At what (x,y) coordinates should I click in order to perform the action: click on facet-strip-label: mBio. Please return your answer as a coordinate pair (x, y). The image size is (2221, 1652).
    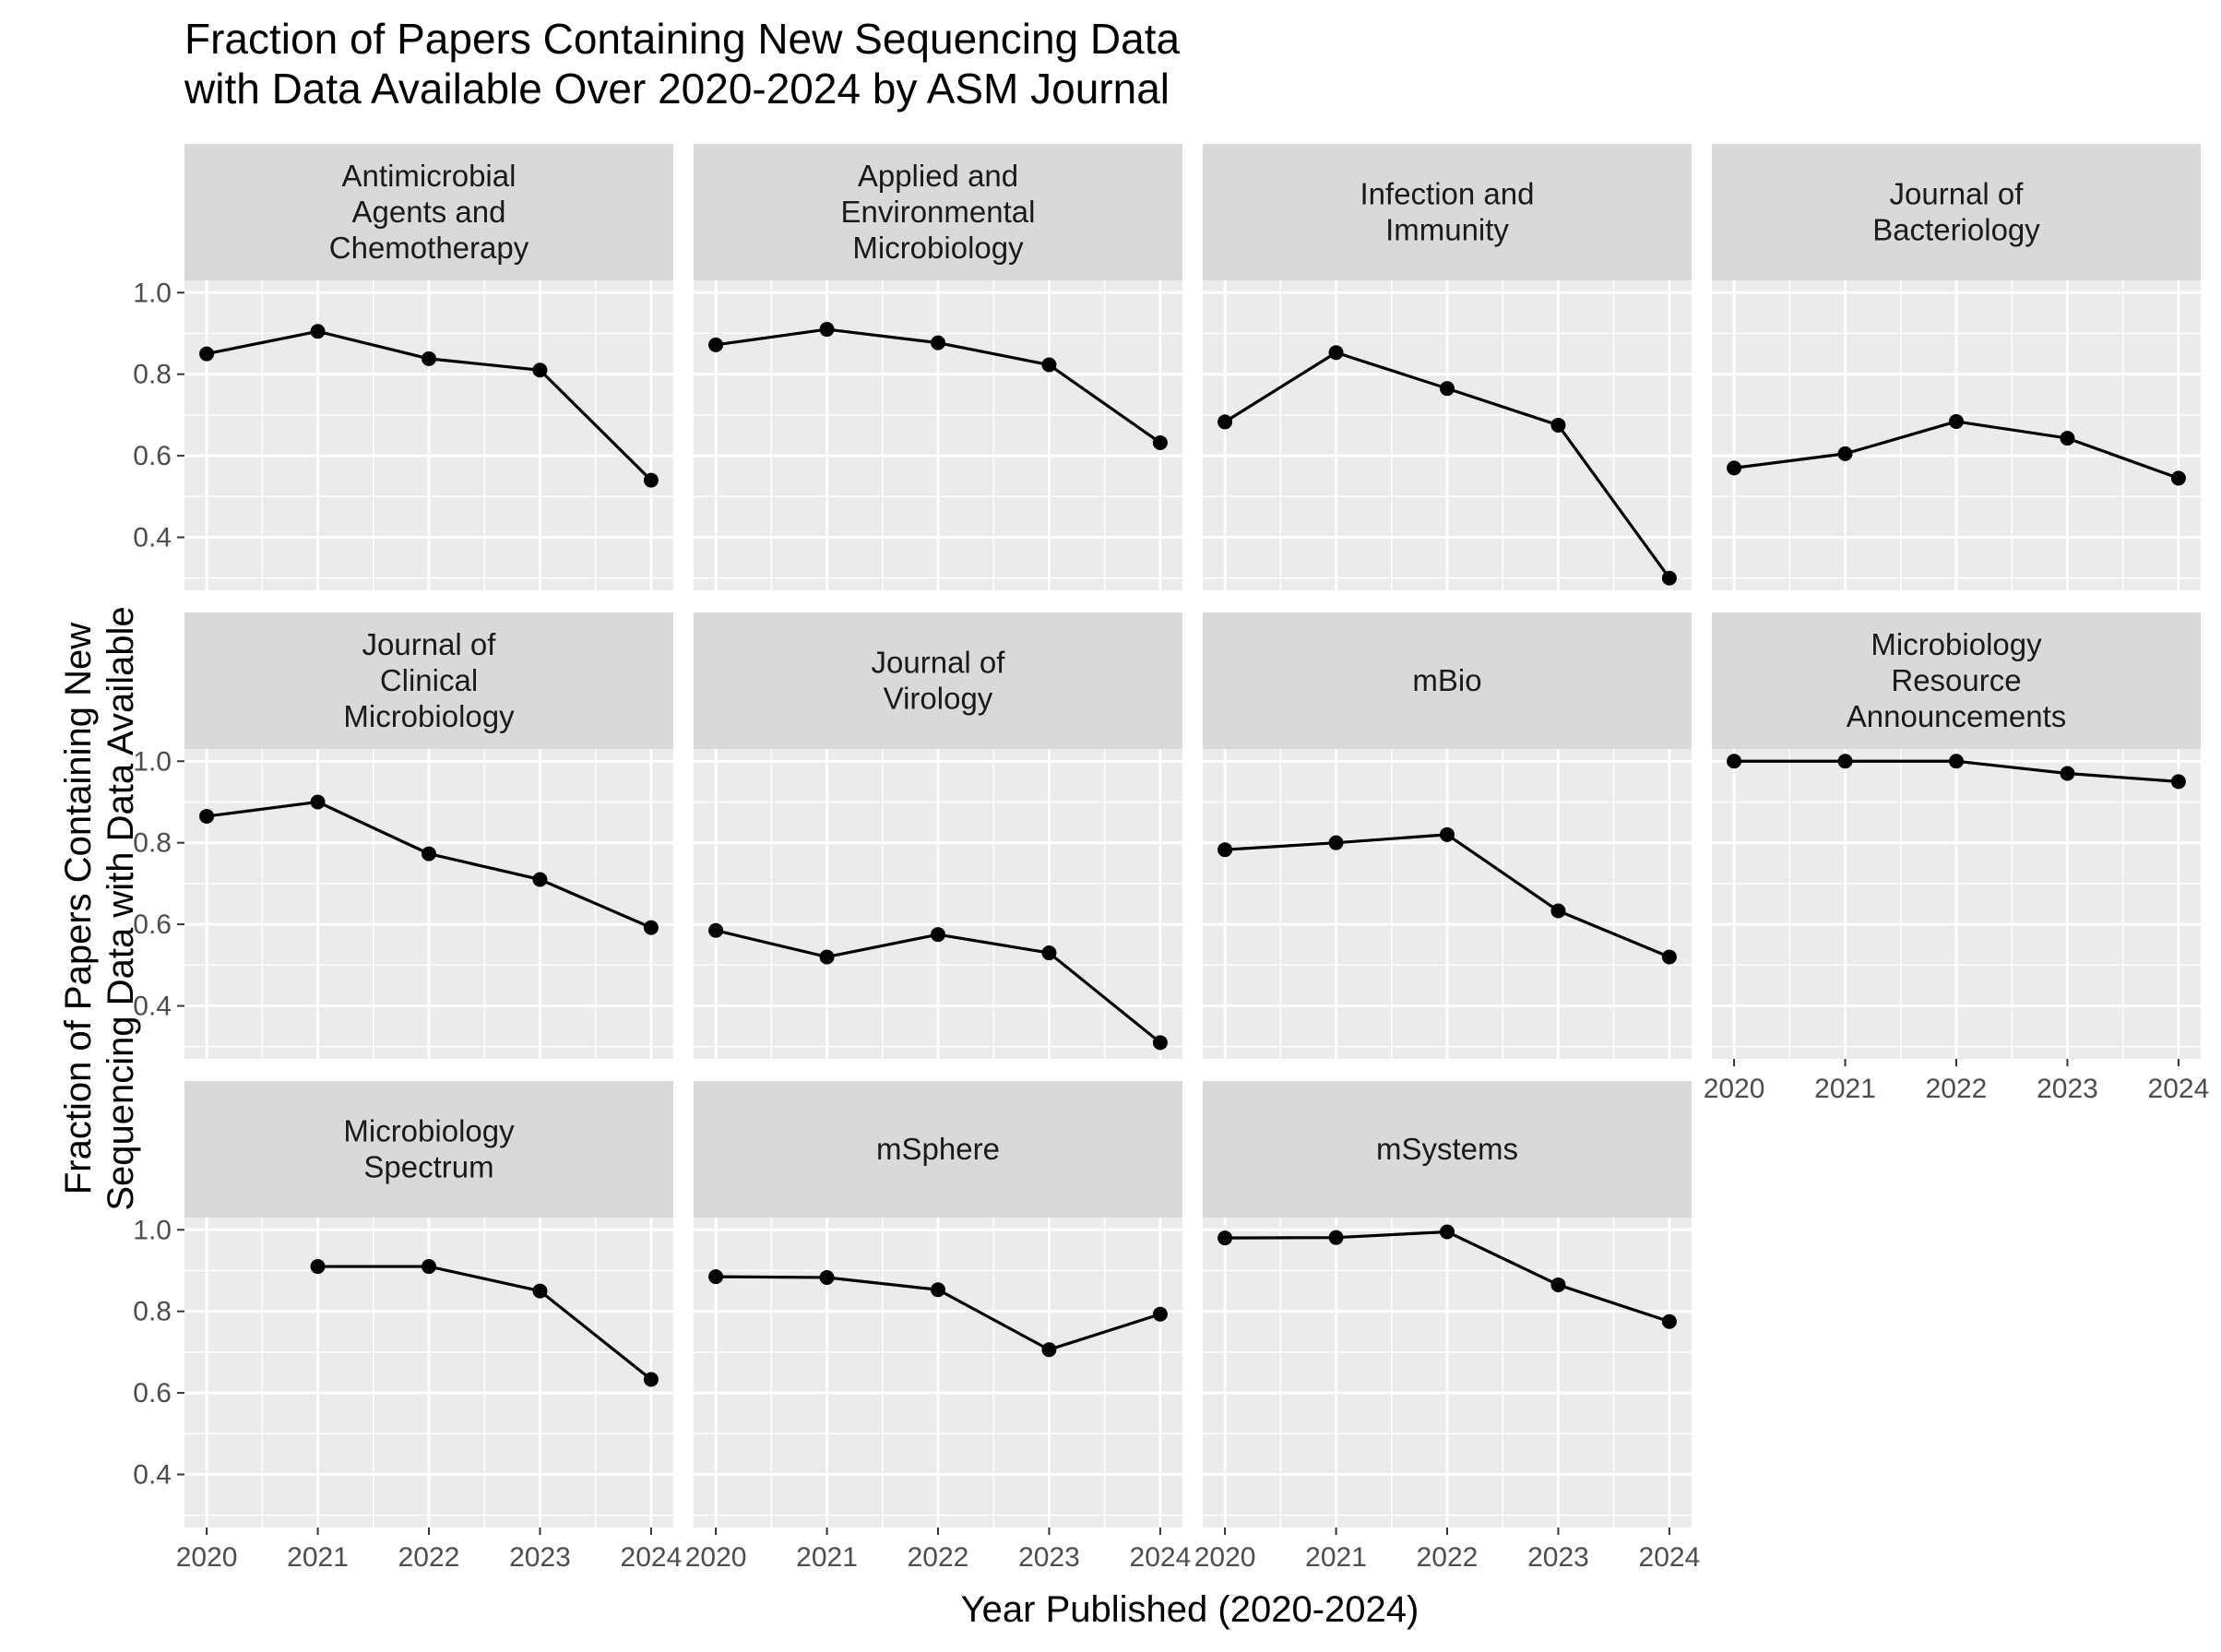
    Looking at the image, I should click on (1447, 680).